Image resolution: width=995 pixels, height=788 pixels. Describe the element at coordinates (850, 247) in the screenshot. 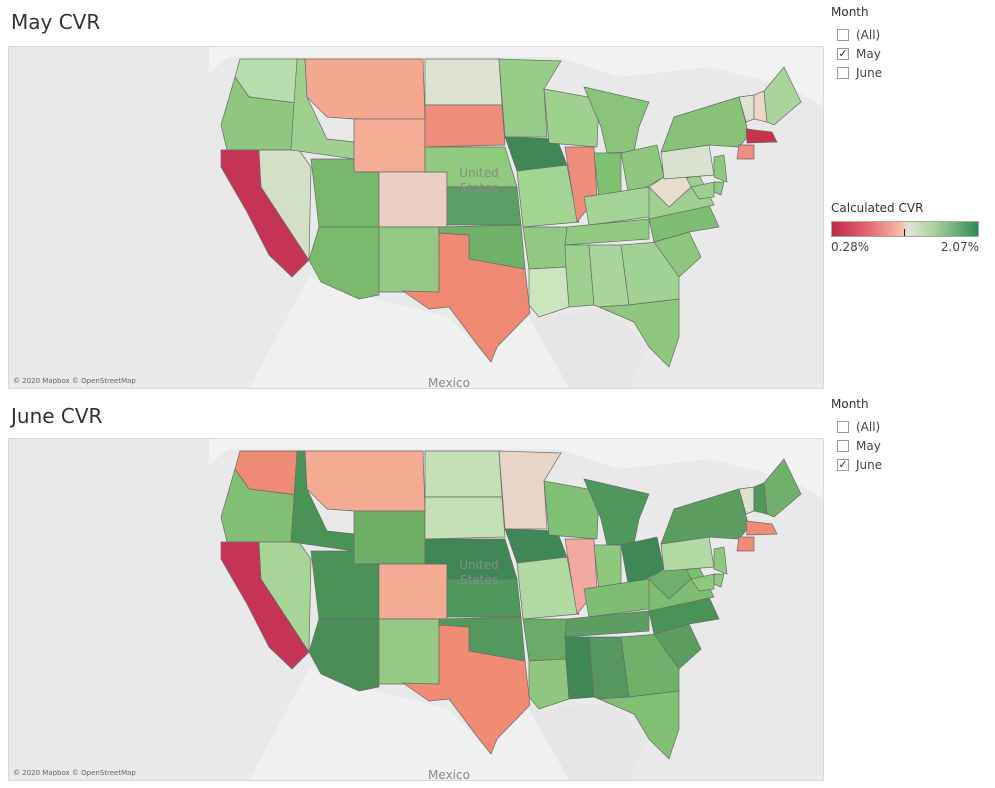

I see `legend-min-label: 0.28%` at that location.